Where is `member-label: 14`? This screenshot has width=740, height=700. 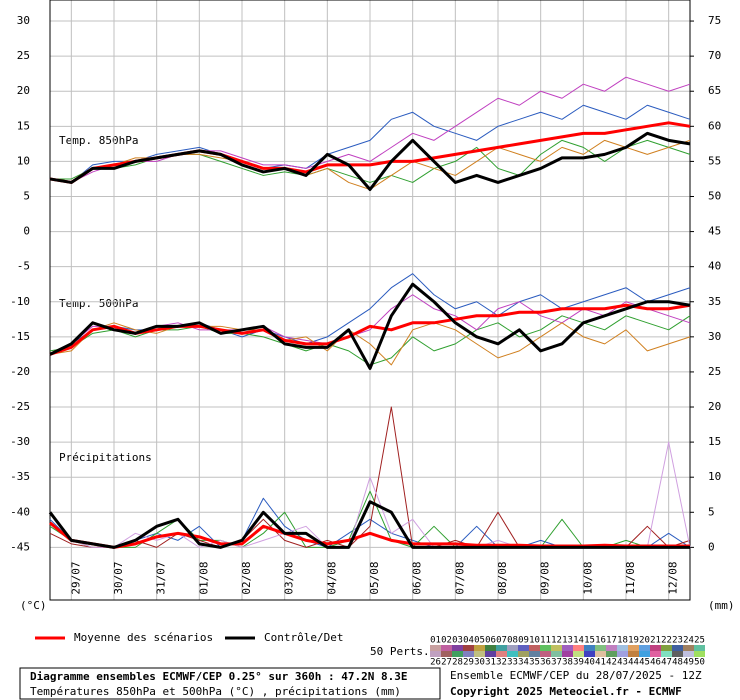
member-label: 14 is located at coordinates (578, 641).